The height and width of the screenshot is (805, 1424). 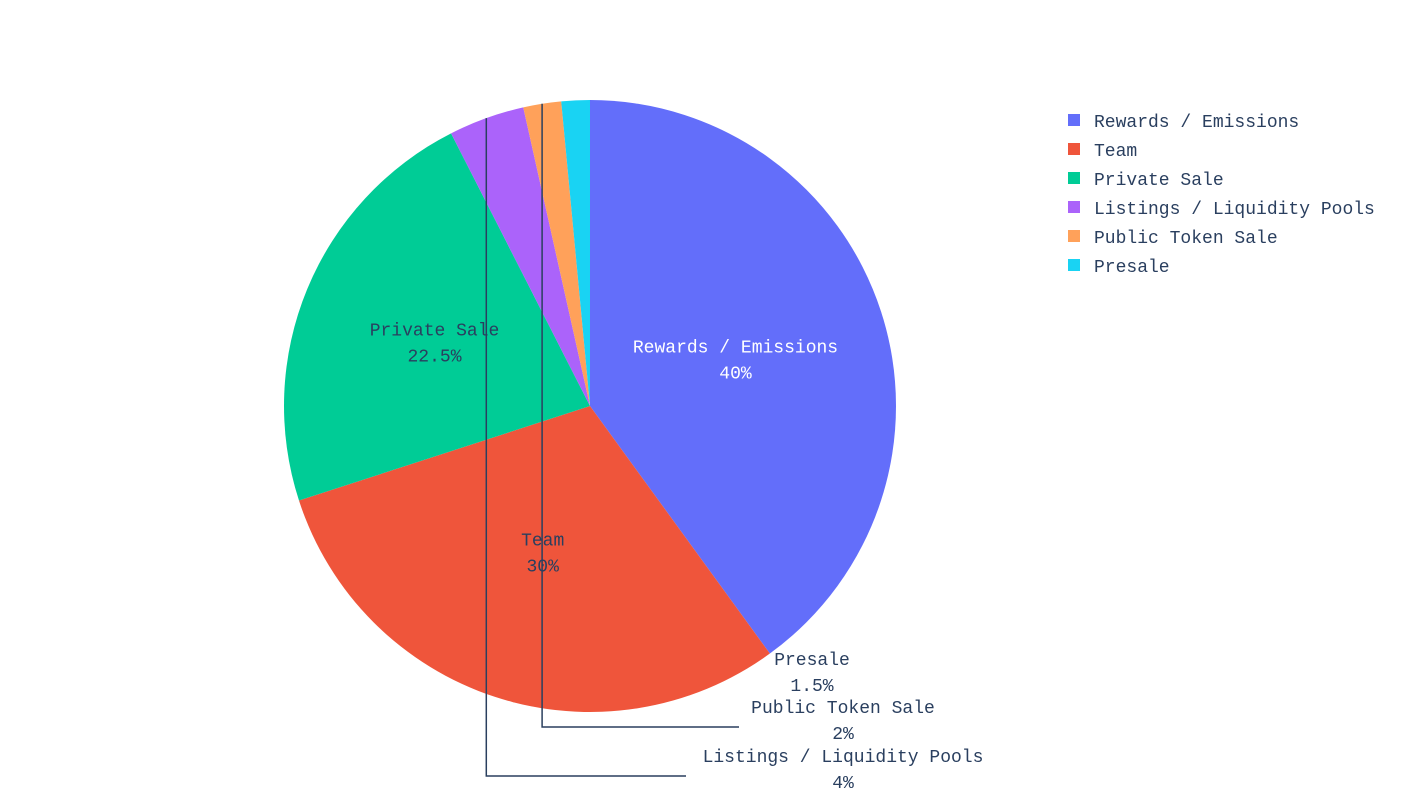 What do you see at coordinates (843, 758) in the screenshot?
I see `slice-label-listings-liquidity-pools: Listings / Liquidity Pools` at bounding box center [843, 758].